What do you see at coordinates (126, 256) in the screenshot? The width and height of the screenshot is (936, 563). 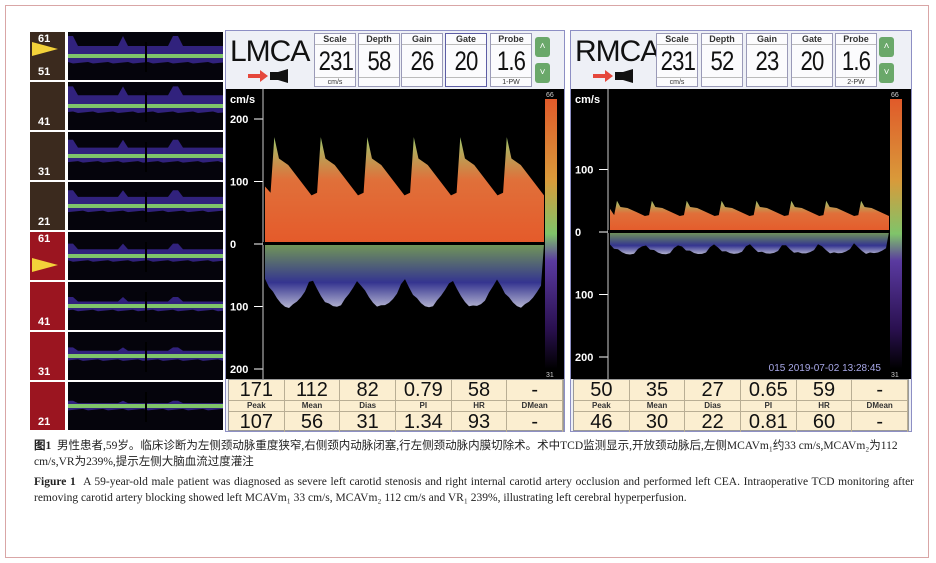 I see `depth-row: 61` at bounding box center [126, 256].